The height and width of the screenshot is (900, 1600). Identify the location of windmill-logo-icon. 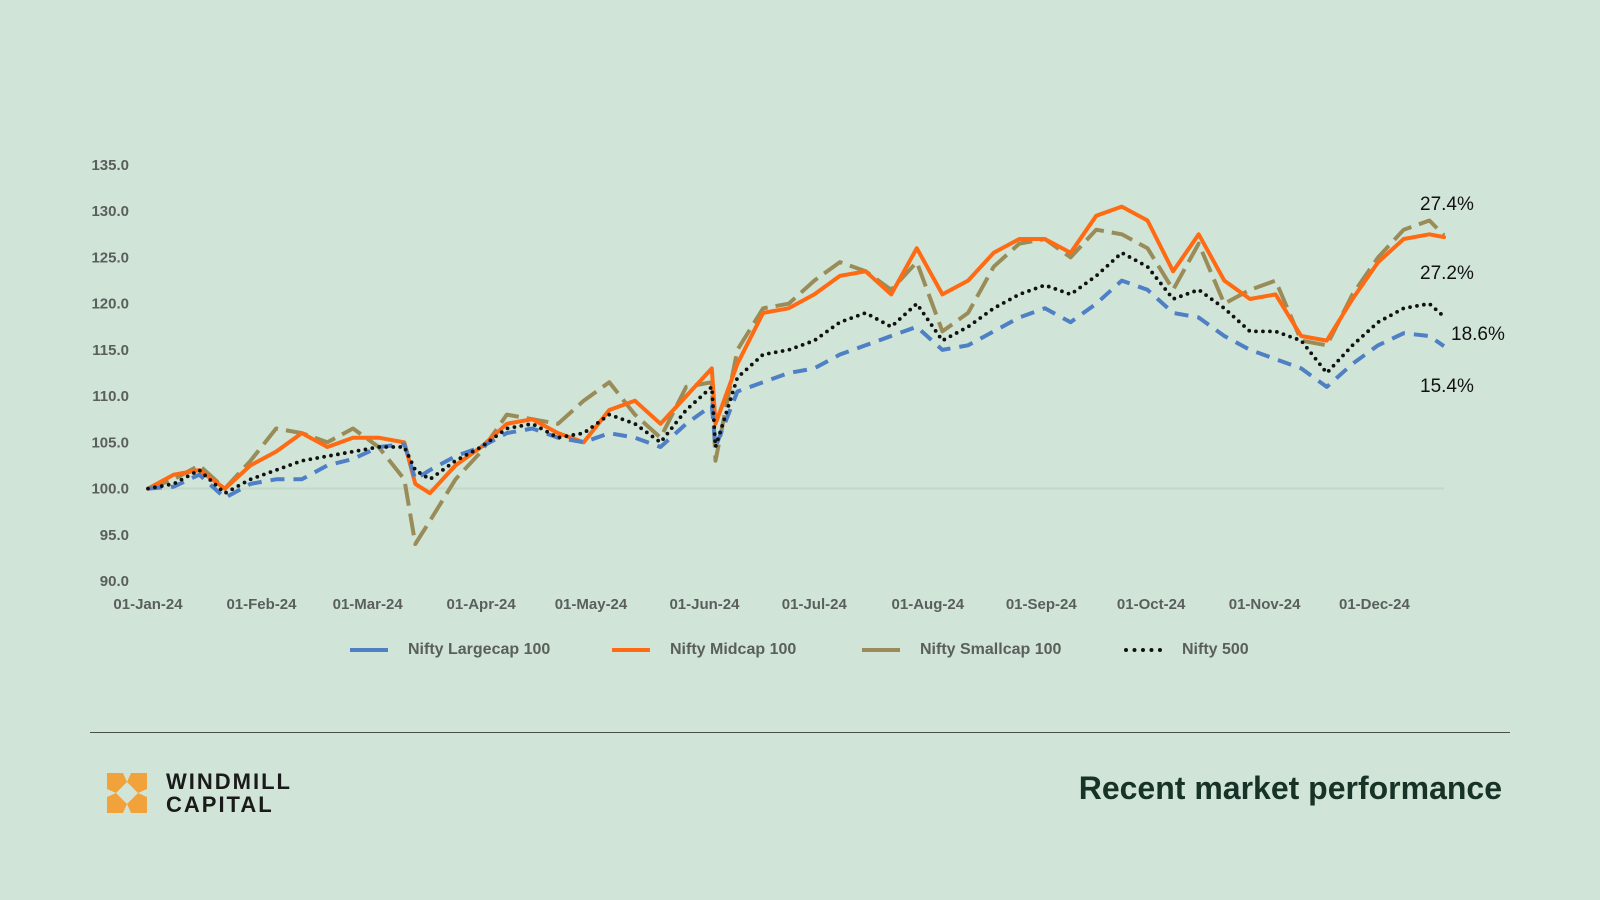
(127, 793).